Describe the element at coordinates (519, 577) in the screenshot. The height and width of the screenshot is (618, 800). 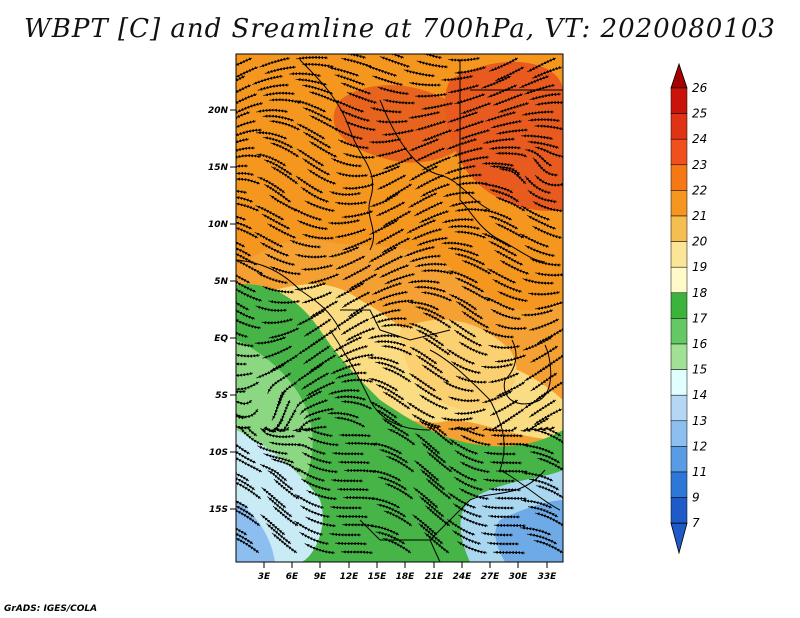
I see `lon-tick-label: 30E` at that location.